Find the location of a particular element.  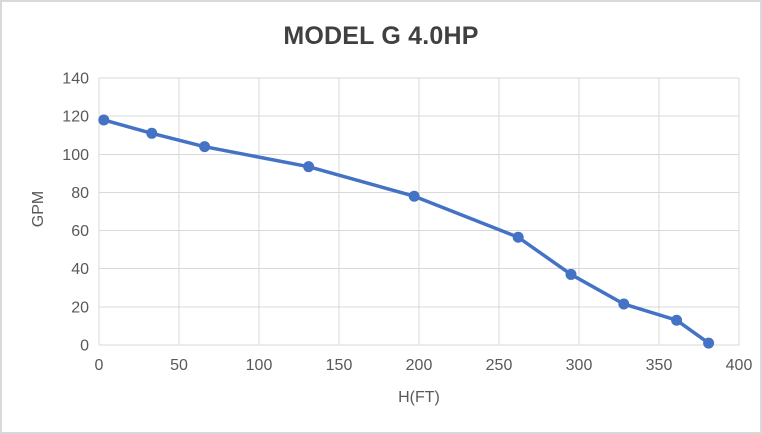

x-tick-label: 0 is located at coordinates (99, 365).